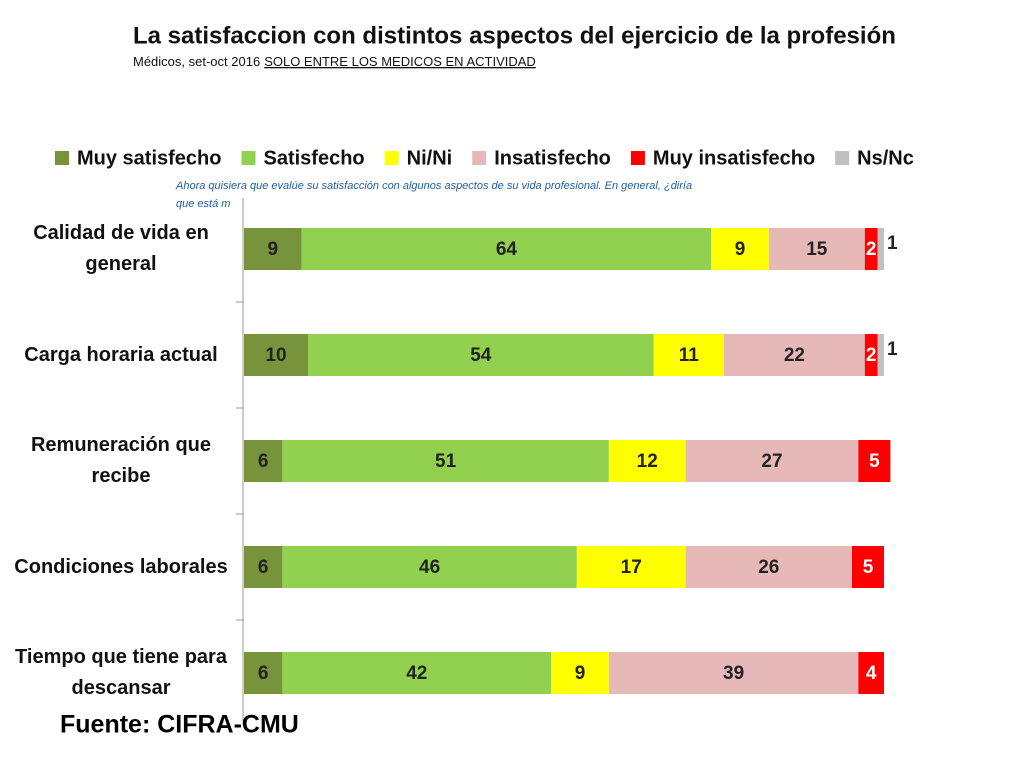 The width and height of the screenshot is (1024, 768). I want to click on category-label: Calidad de vida en general, so click(121, 248).